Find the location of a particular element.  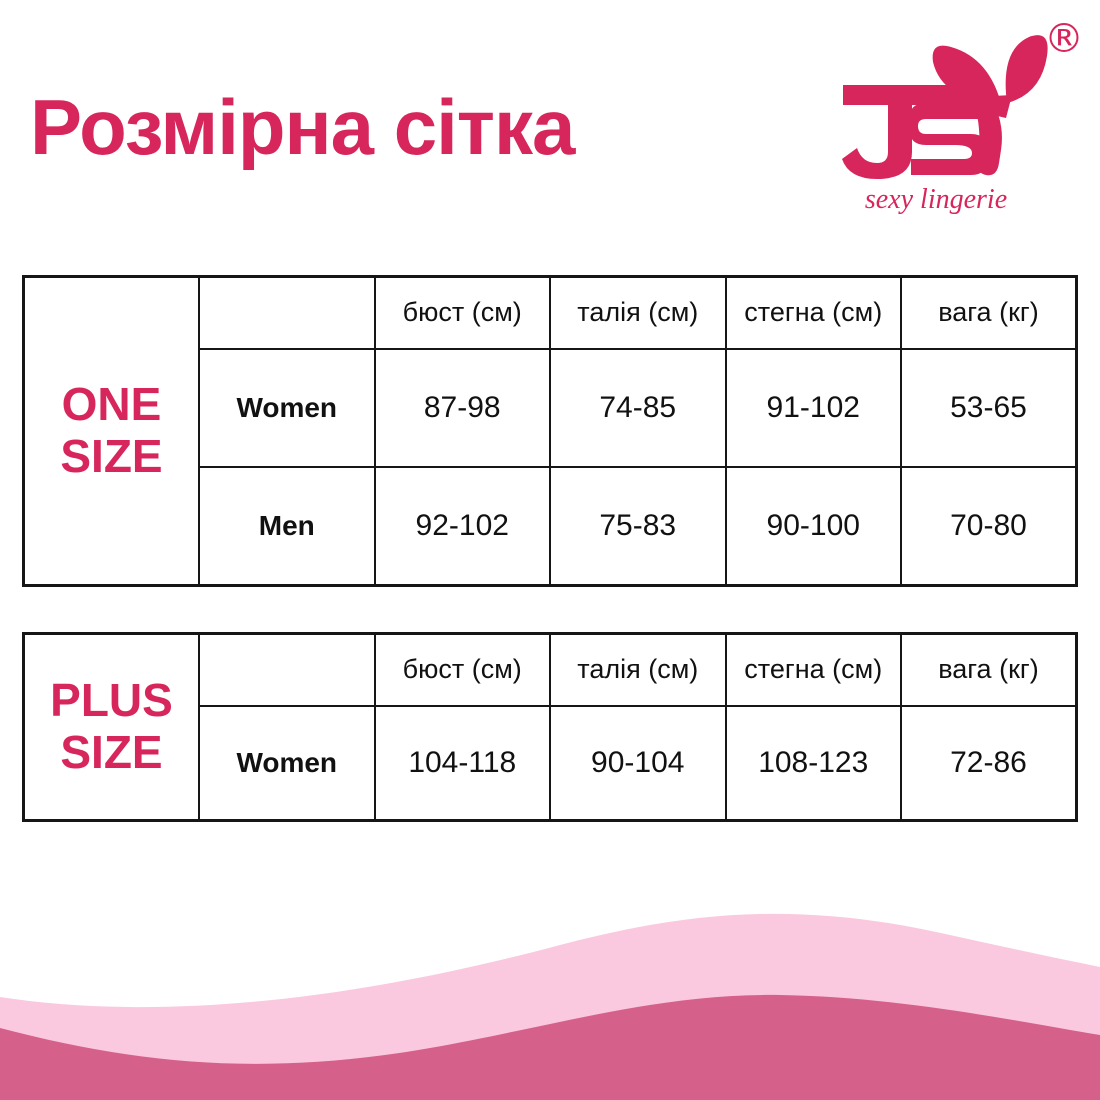

size-value-cell: 90-100 is located at coordinates (813, 526).